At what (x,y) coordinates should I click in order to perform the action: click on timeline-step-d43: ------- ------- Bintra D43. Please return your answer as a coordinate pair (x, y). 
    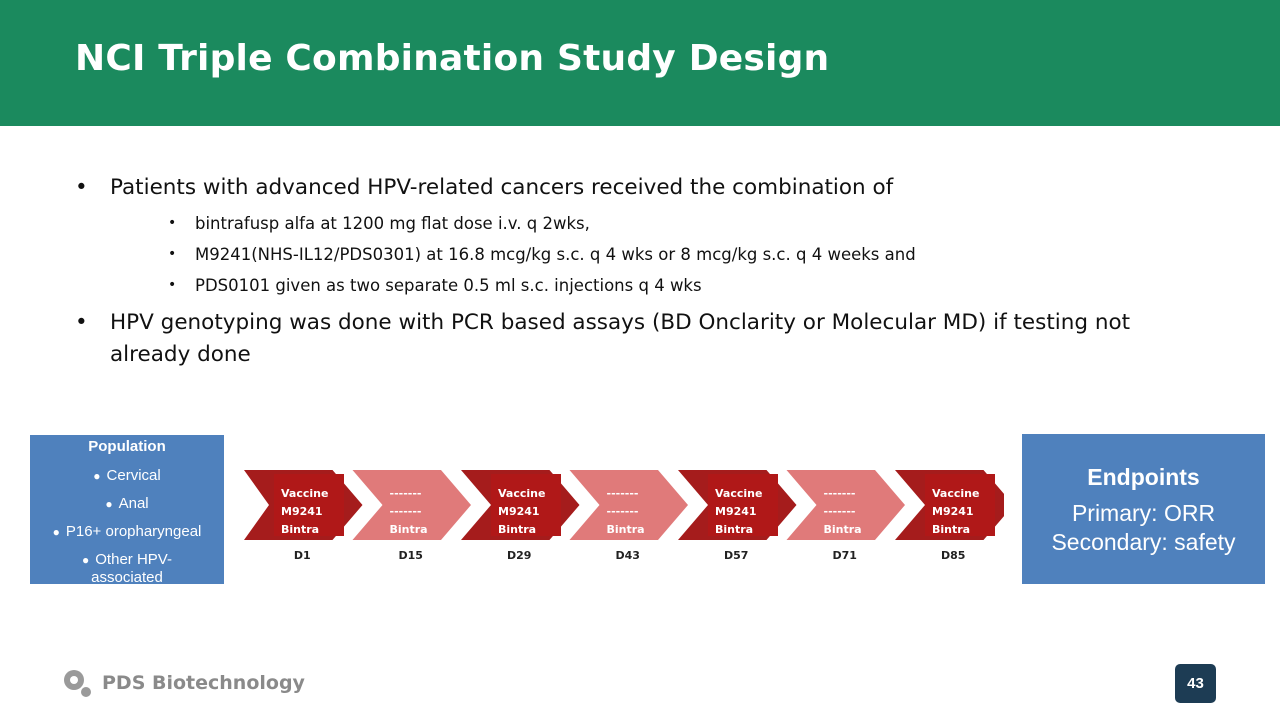
    Looking at the image, I should click on (628, 516).